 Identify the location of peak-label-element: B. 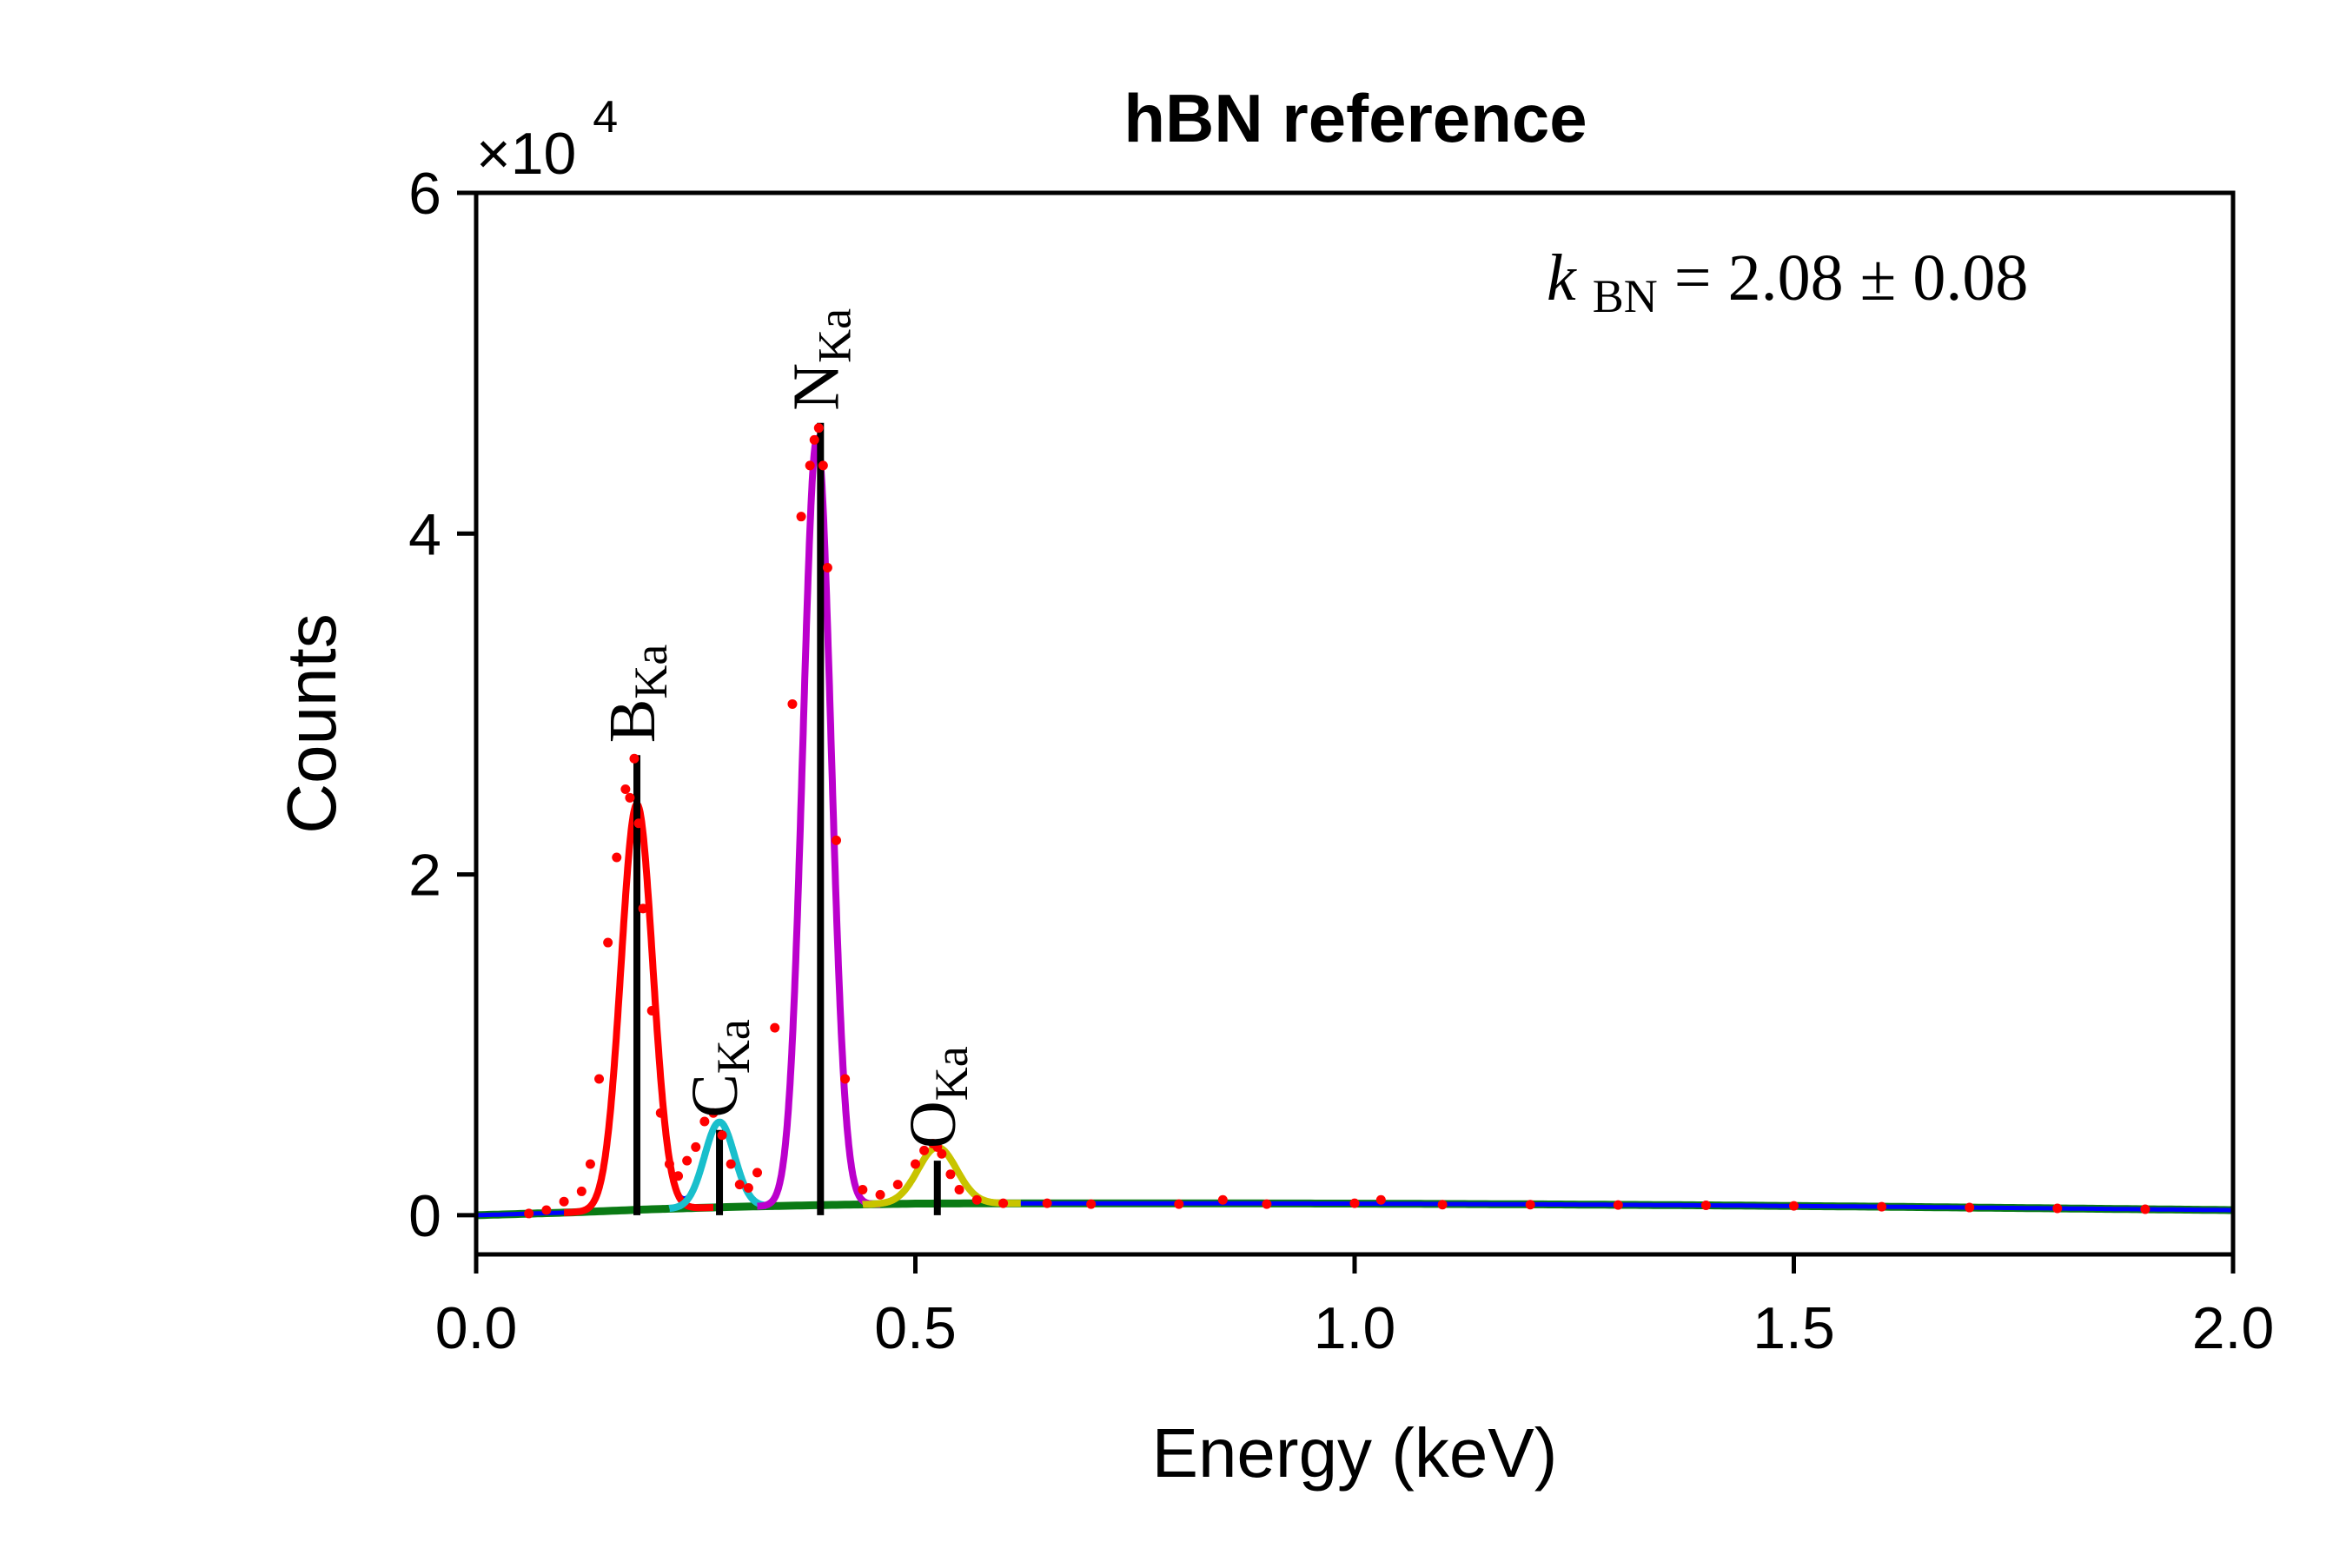
(633, 721).